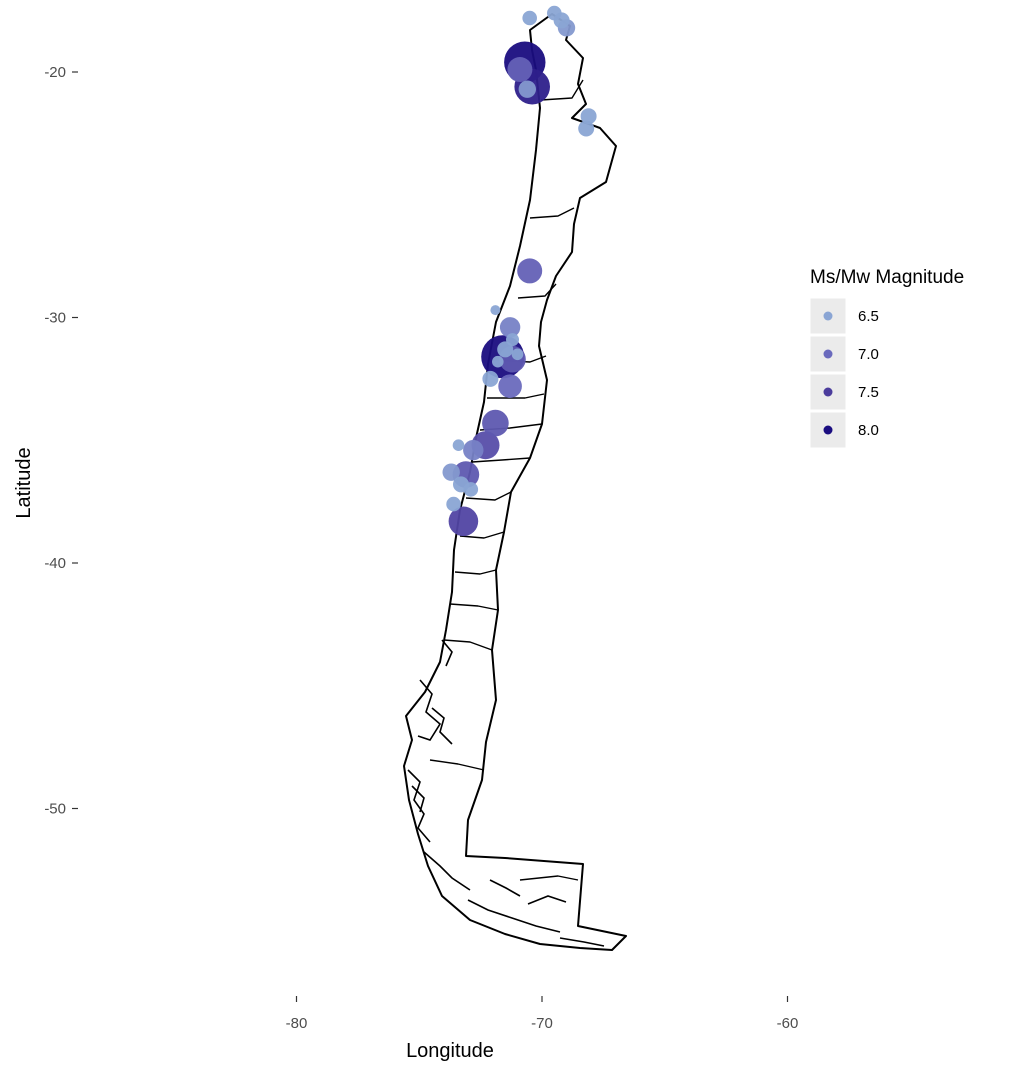  Describe the element at coordinates (788, 1023) in the screenshot. I see `x-tick-label: -60` at that location.